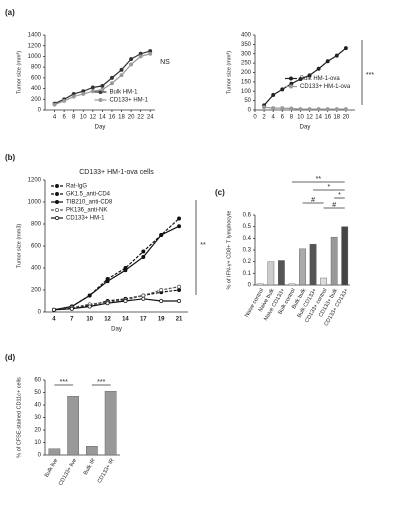  What do you see at coordinates (327, 118) in the screenshot?
I see `x-tick-label: 16` at bounding box center [327, 118].